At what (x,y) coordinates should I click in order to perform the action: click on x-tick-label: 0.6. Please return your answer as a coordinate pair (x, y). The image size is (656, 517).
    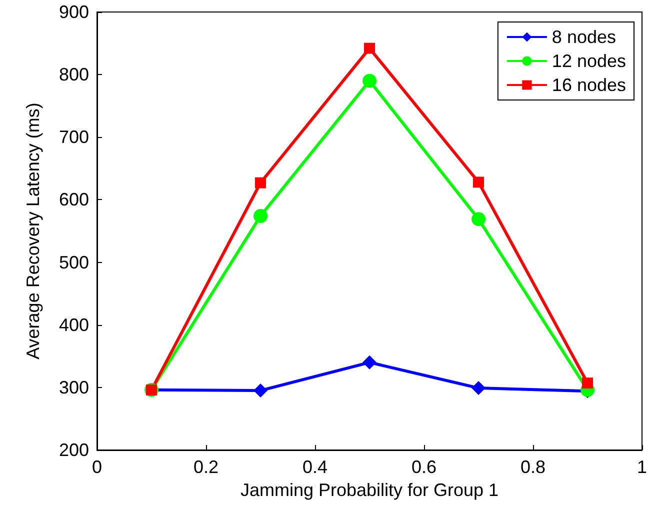
    Looking at the image, I should click on (424, 467).